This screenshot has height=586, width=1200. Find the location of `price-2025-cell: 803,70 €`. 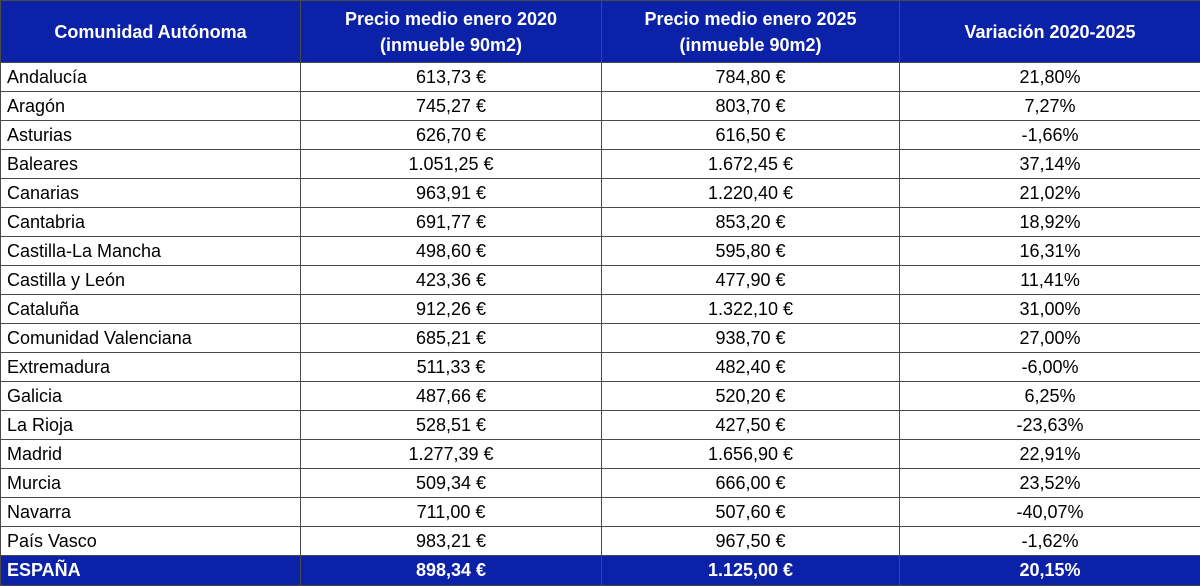

price-2025-cell: 803,70 € is located at coordinates (750, 106).